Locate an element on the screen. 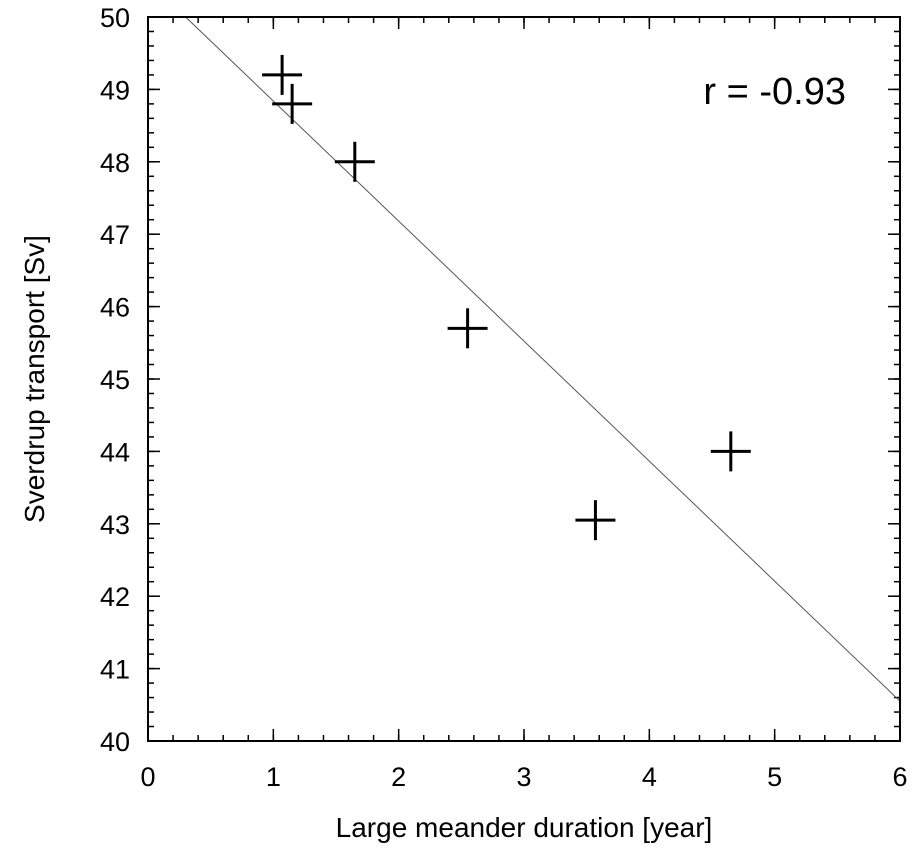  y-tick-label: 48 is located at coordinates (115, 163).